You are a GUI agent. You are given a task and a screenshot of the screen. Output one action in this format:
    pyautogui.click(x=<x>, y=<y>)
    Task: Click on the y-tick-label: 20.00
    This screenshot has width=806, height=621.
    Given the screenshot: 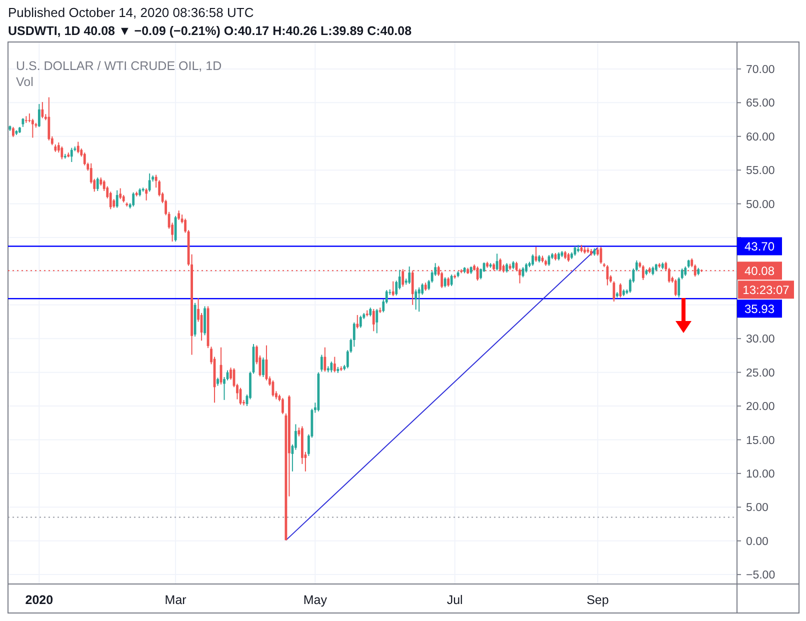 What is the action you would take?
    pyautogui.click(x=760, y=407)
    